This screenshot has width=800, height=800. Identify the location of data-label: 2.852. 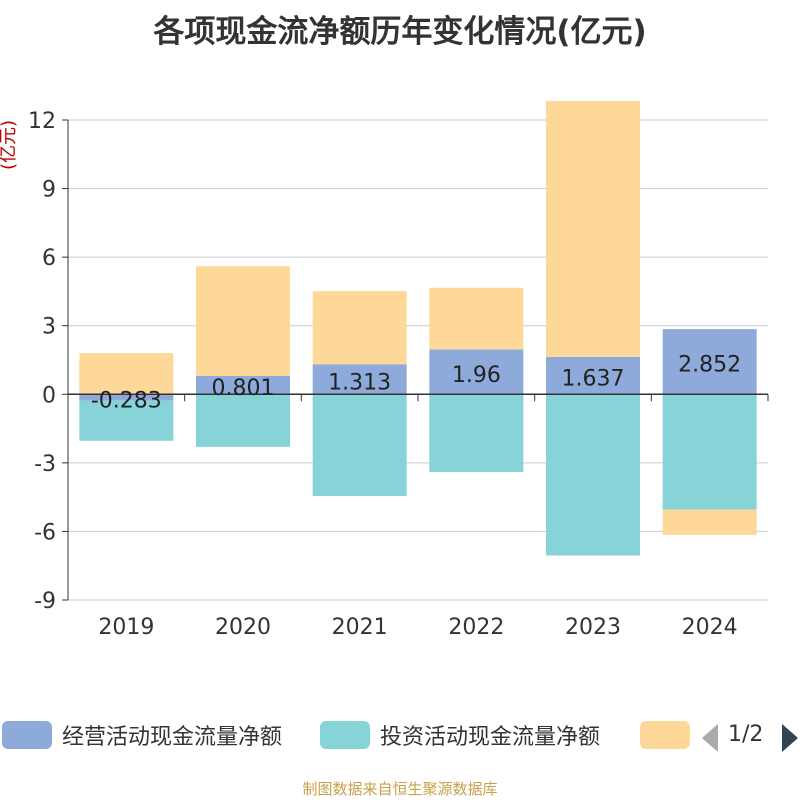
(709, 365).